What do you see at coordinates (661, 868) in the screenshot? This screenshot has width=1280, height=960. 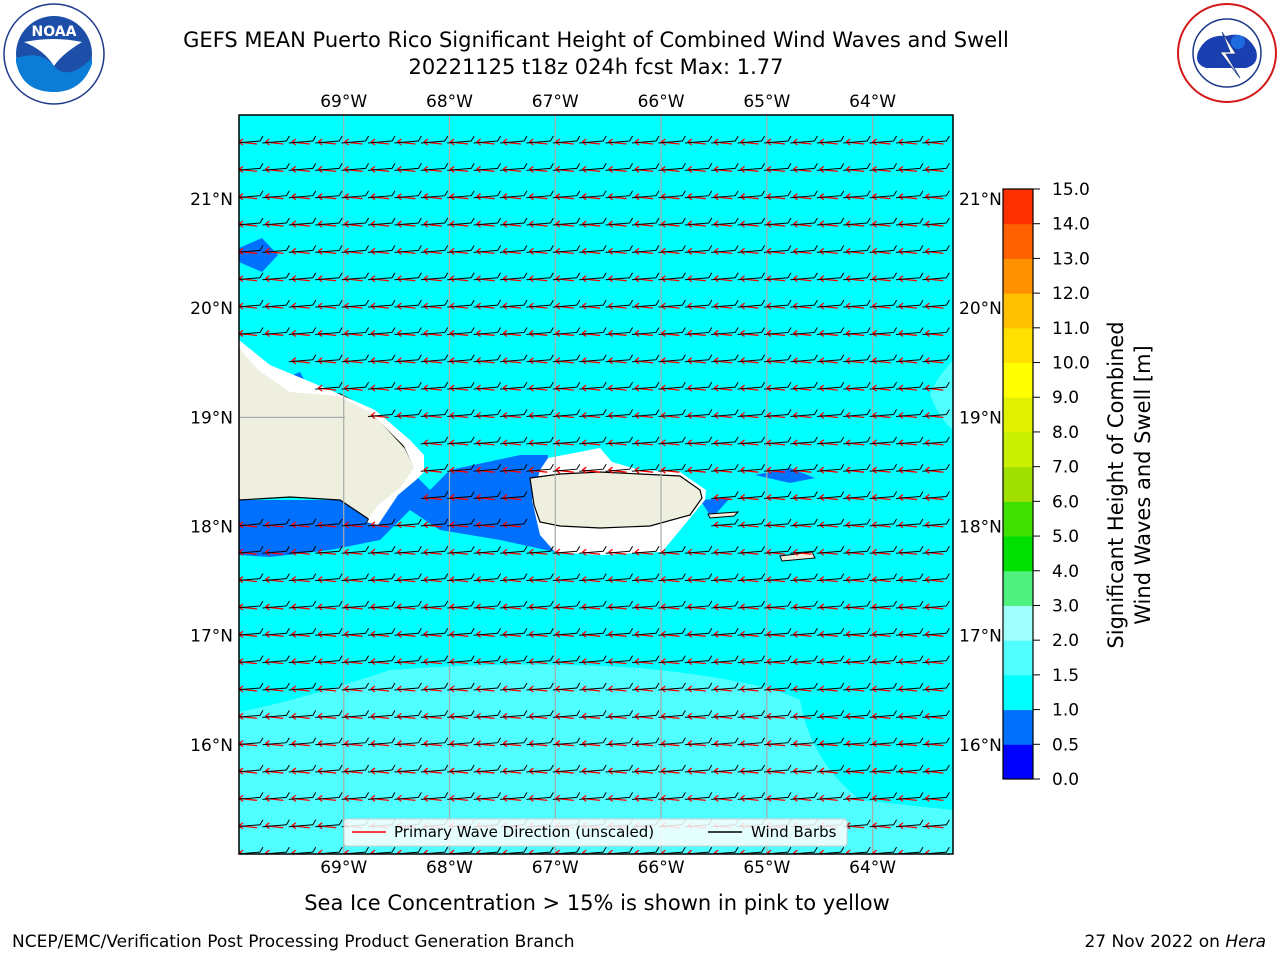 I see `lon-tick-label: 66°W` at bounding box center [661, 868].